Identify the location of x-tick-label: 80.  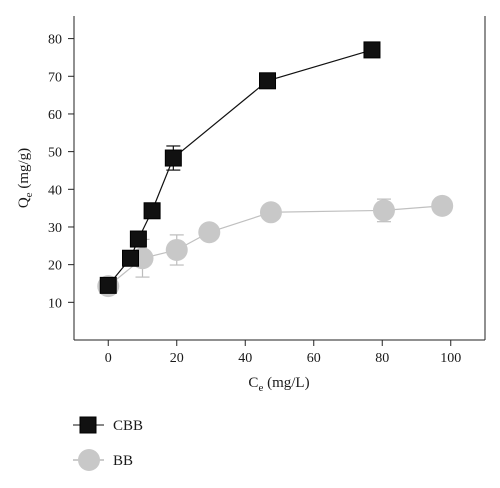
(382, 358).